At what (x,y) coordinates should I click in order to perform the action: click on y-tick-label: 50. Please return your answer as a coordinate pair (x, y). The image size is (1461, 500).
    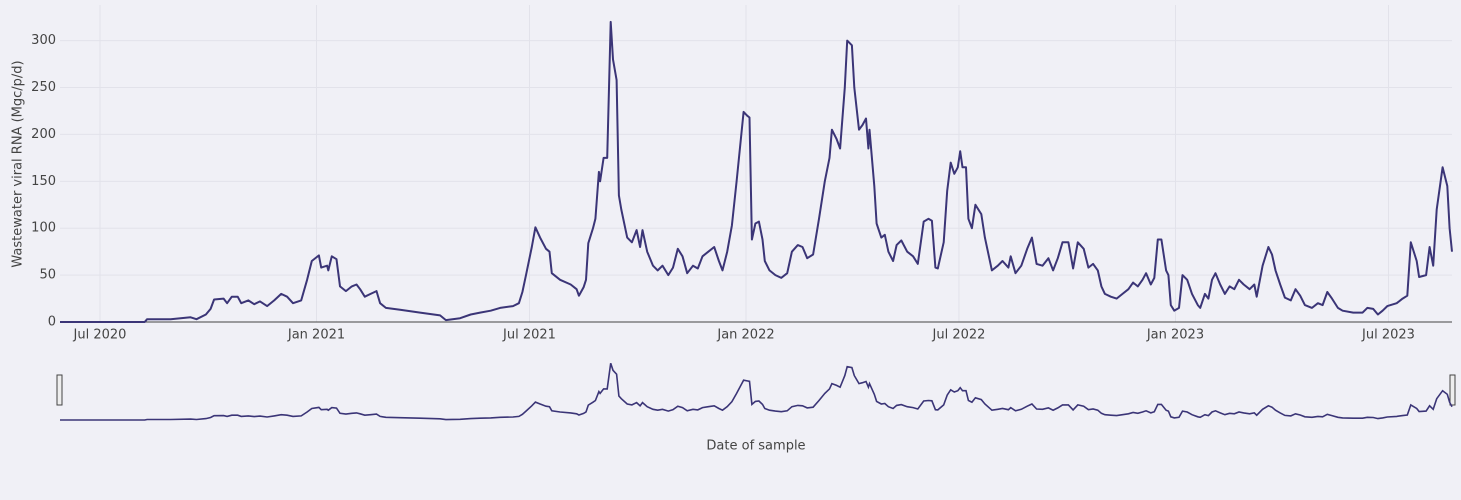
    Looking at the image, I should click on (47, 275).